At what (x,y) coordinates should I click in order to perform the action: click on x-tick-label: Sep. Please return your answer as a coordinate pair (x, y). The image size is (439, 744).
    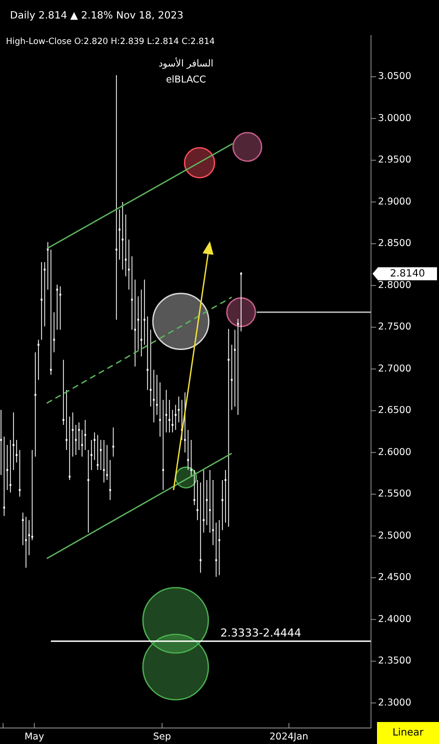
    Looking at the image, I should click on (162, 737).